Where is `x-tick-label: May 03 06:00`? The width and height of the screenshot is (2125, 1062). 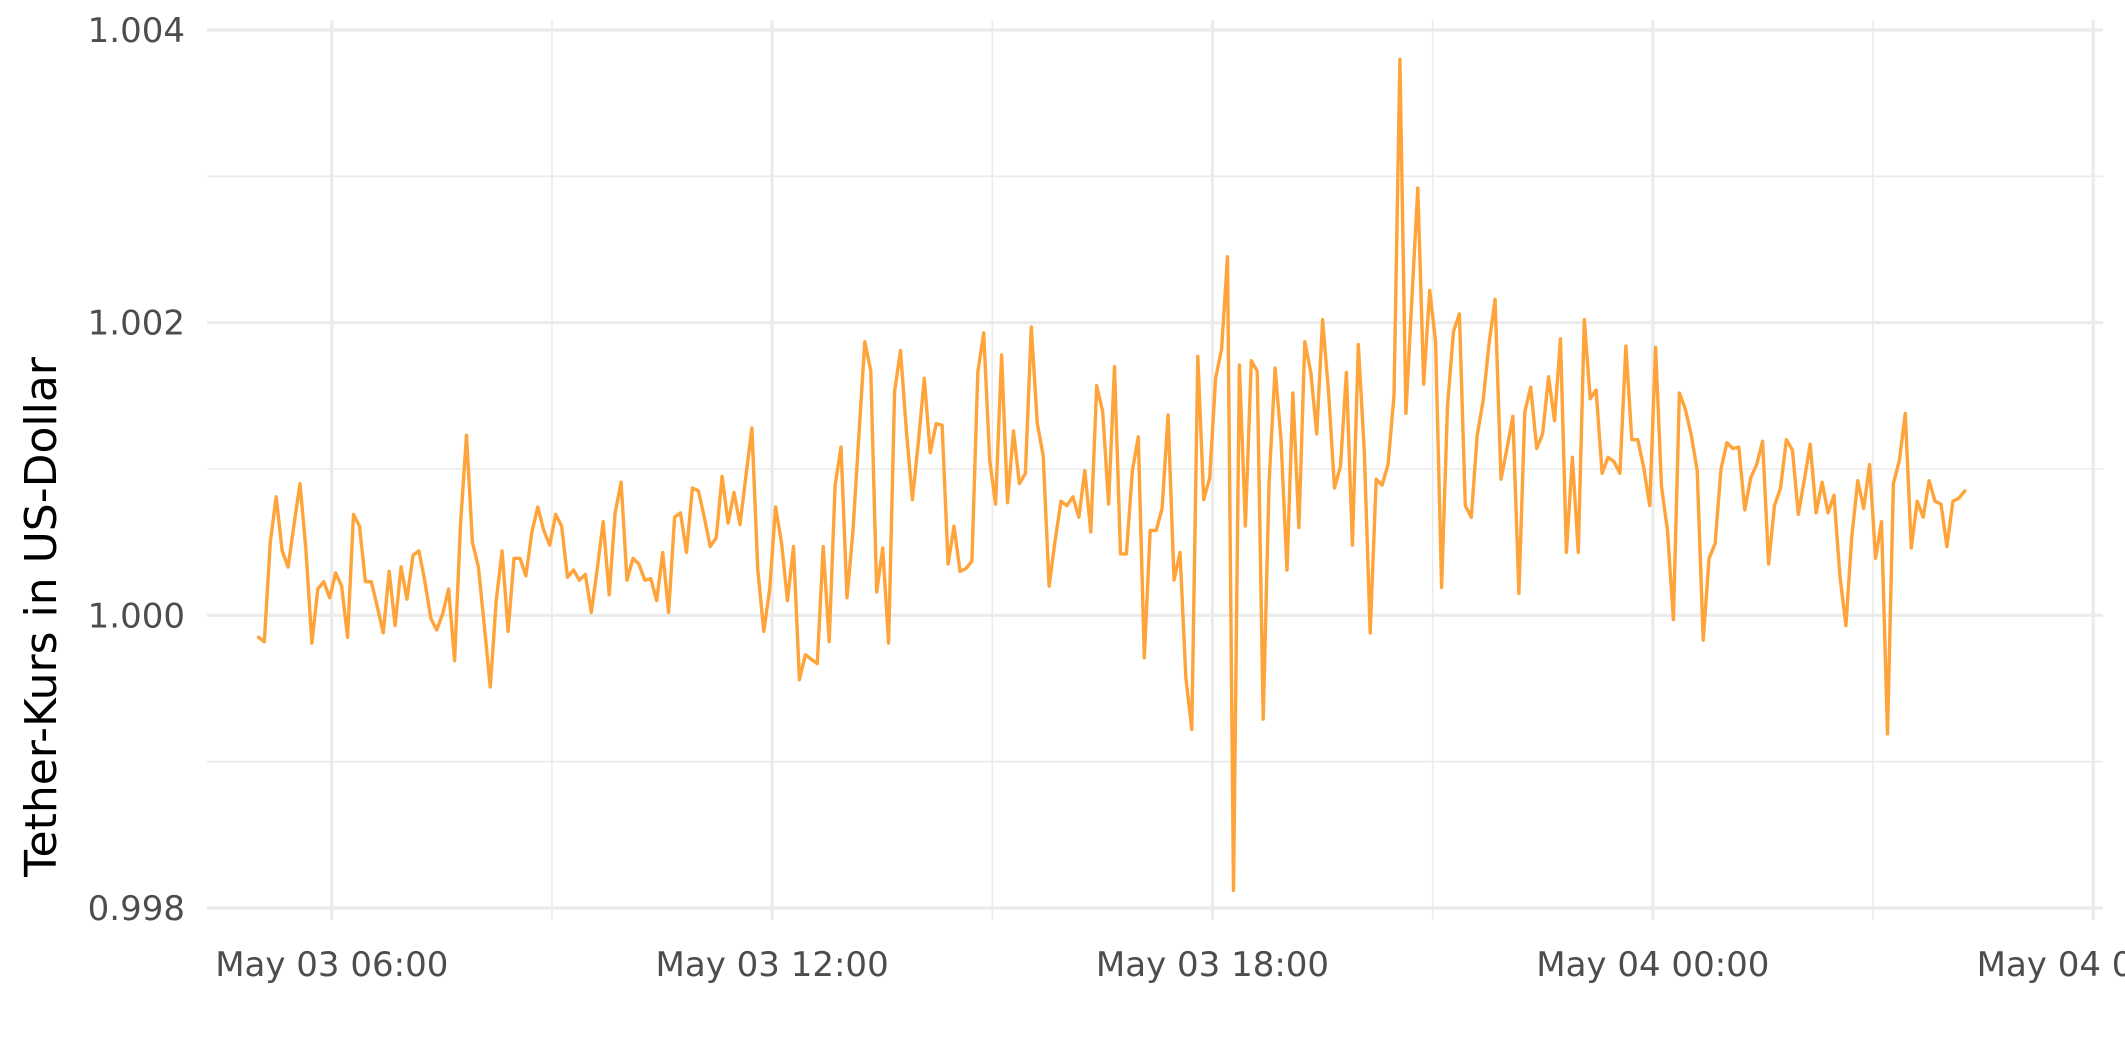 x-tick-label: May 03 06:00 is located at coordinates (331, 965).